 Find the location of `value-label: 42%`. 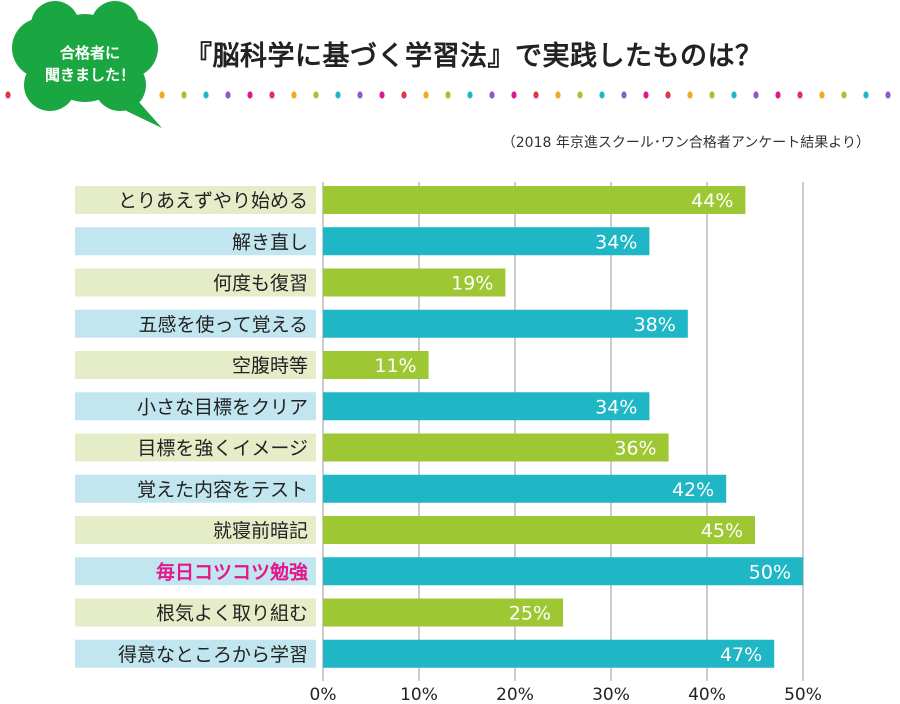

value-label: 42% is located at coordinates (693, 490).